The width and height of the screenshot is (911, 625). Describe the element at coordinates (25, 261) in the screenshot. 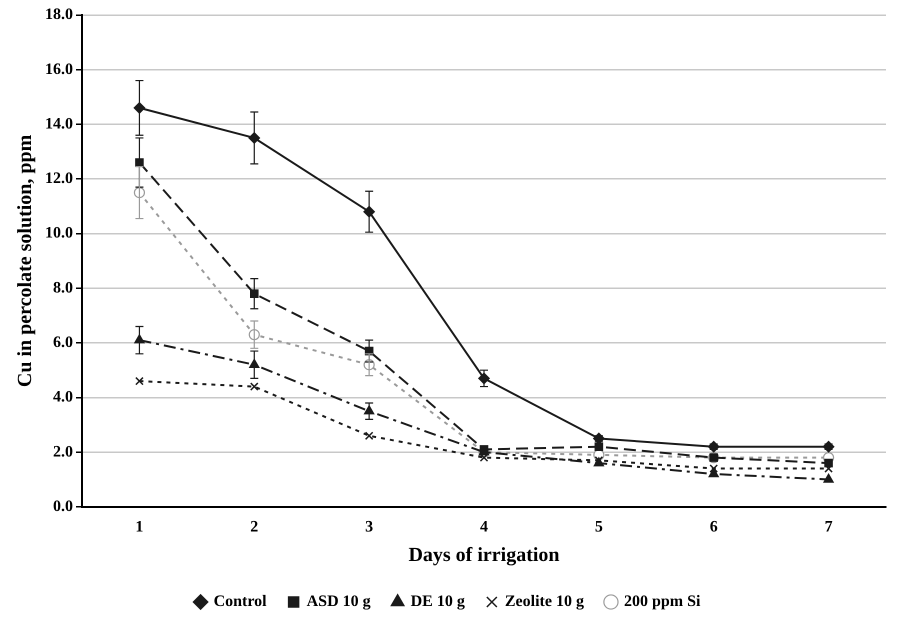

I see `y-axis-title: Cu in percolate solution, ppm` at that location.